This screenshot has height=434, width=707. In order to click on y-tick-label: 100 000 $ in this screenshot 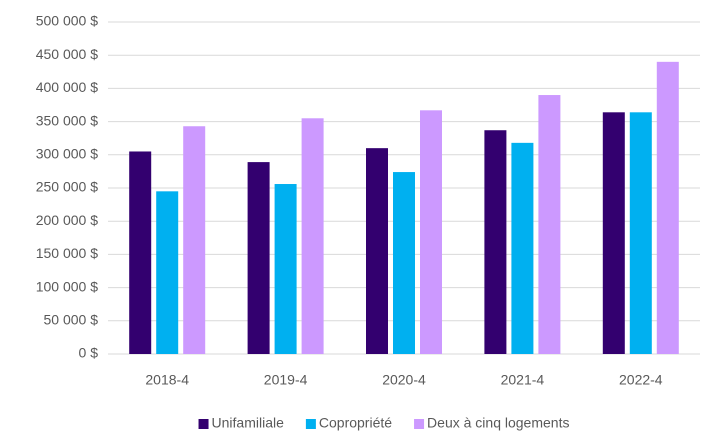, I will do `click(67, 286)`.